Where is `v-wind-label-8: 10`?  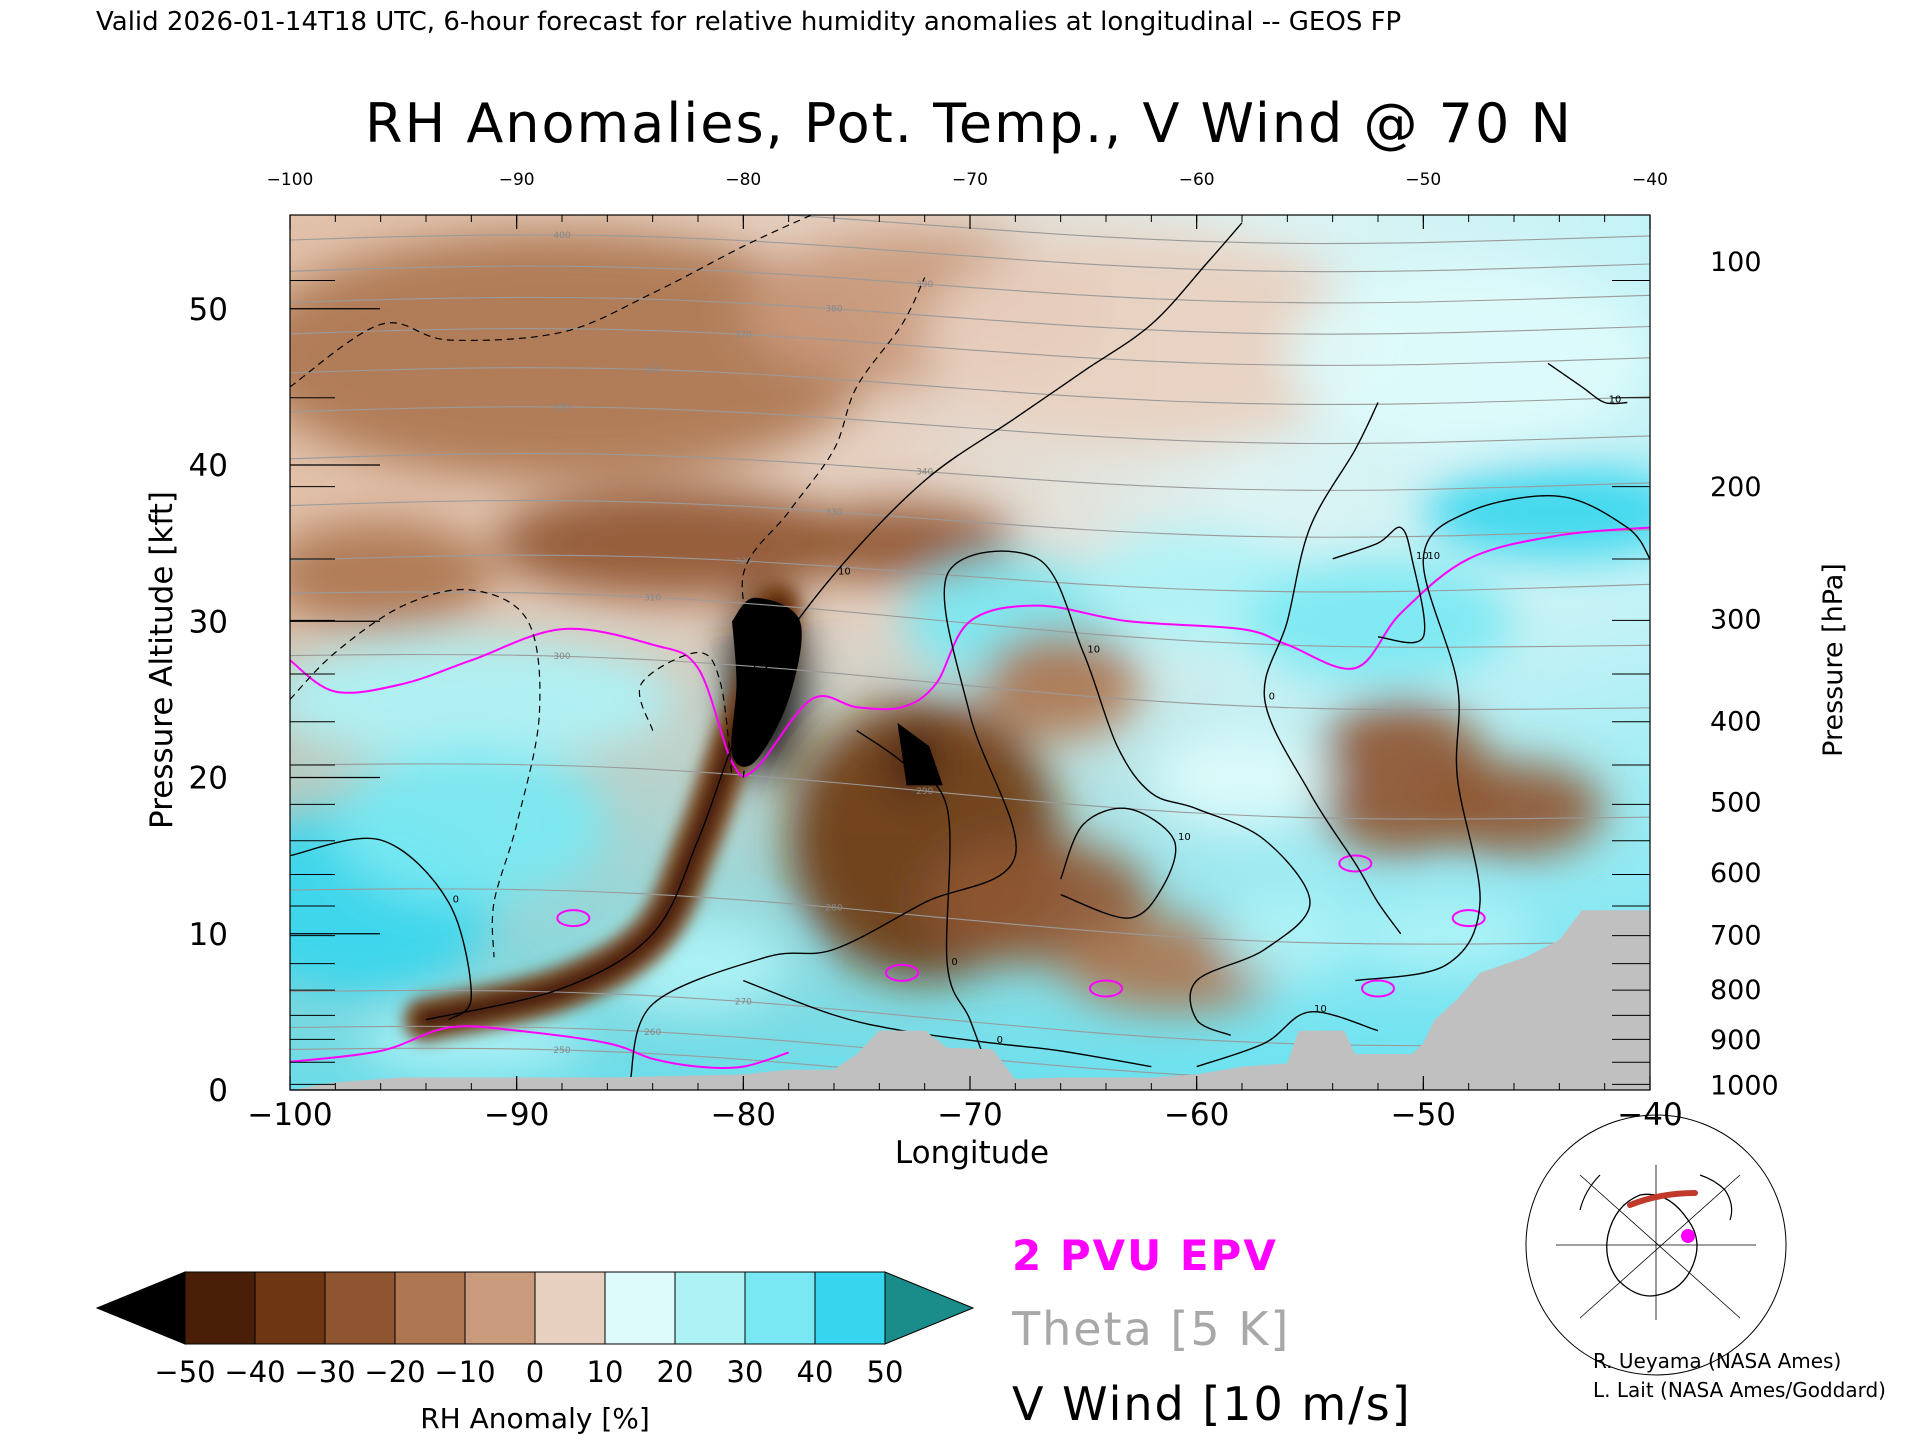 v-wind-label-8: 10 is located at coordinates (1422, 556).